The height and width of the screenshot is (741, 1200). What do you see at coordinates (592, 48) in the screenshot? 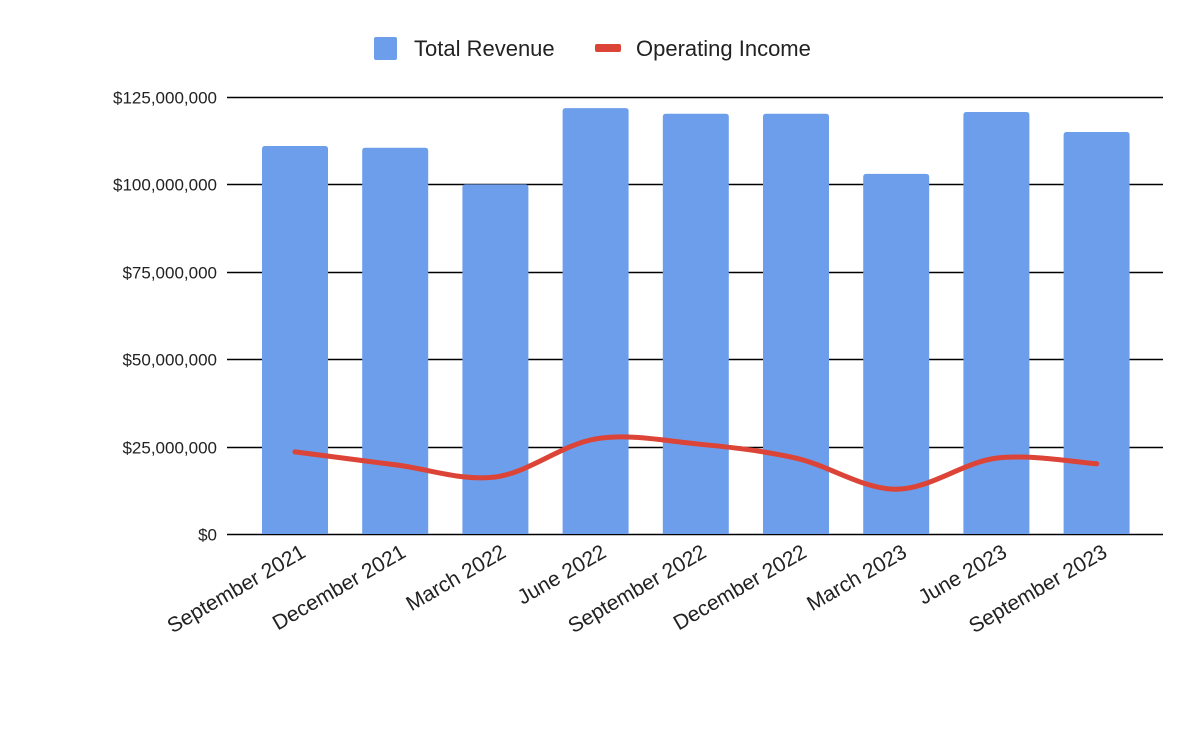
I see `legend: Total Revenue Operating Income` at bounding box center [592, 48].